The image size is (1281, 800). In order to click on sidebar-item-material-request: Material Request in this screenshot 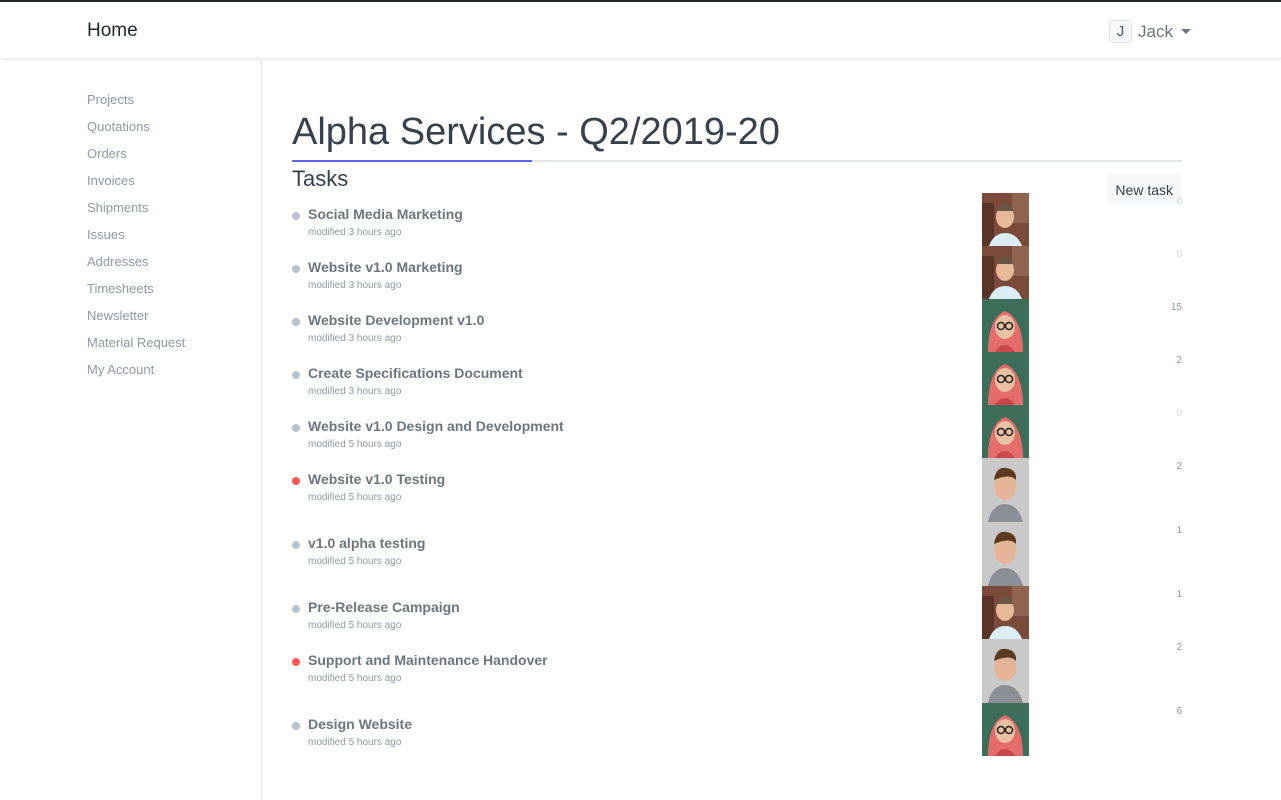, I will do `click(136, 342)`.